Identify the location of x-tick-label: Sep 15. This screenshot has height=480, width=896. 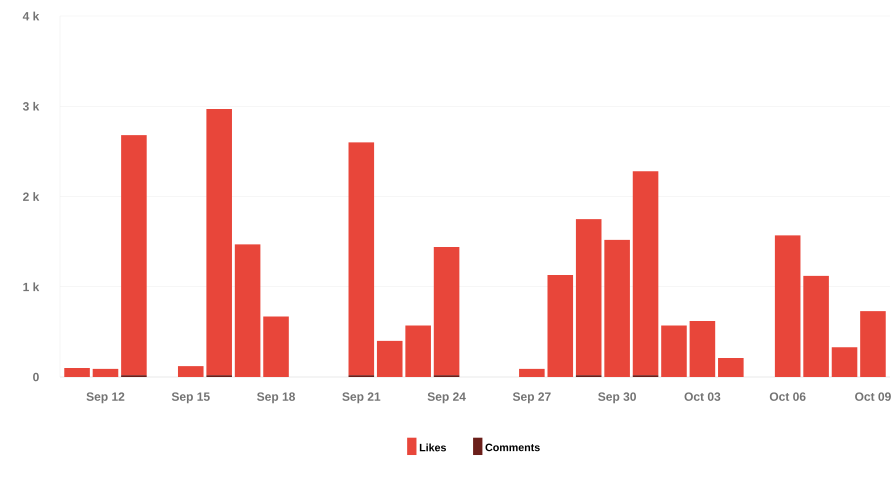
(191, 398).